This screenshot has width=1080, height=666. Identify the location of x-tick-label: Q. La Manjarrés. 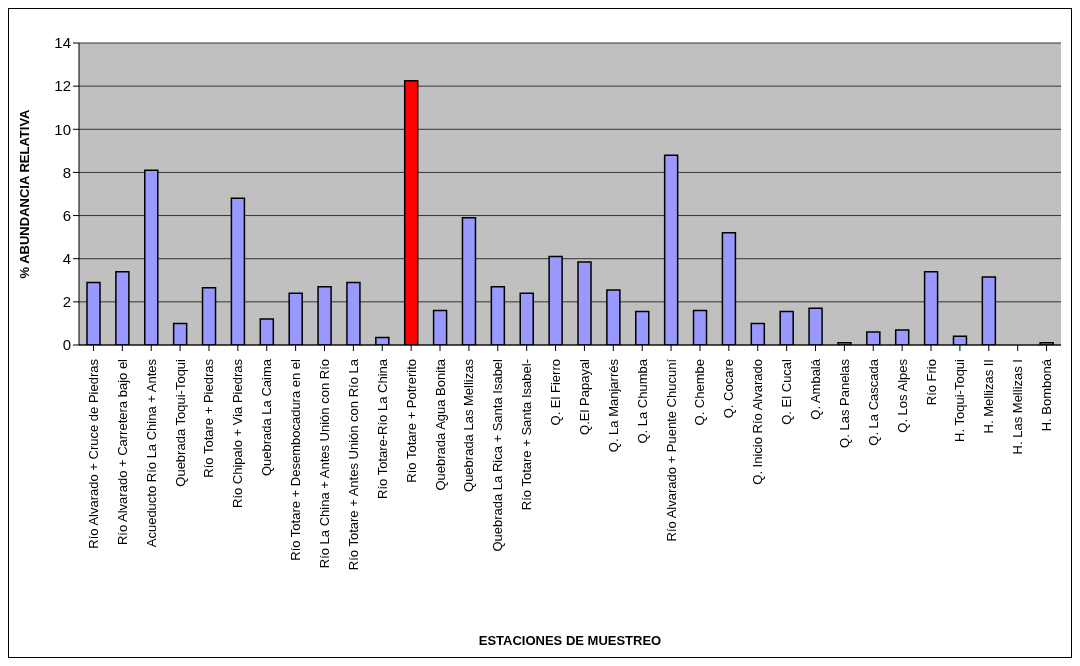
(613, 405).